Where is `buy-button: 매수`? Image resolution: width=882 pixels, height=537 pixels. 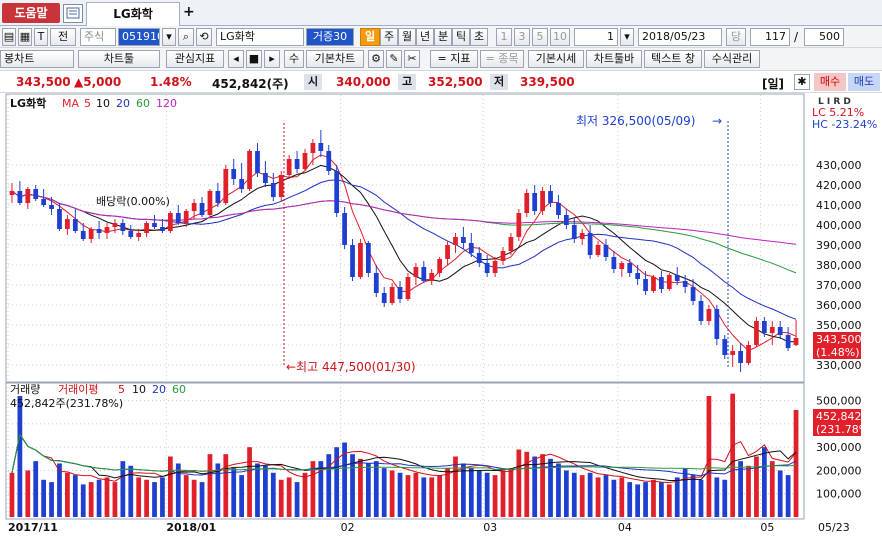 buy-button: 매수 is located at coordinates (830, 82).